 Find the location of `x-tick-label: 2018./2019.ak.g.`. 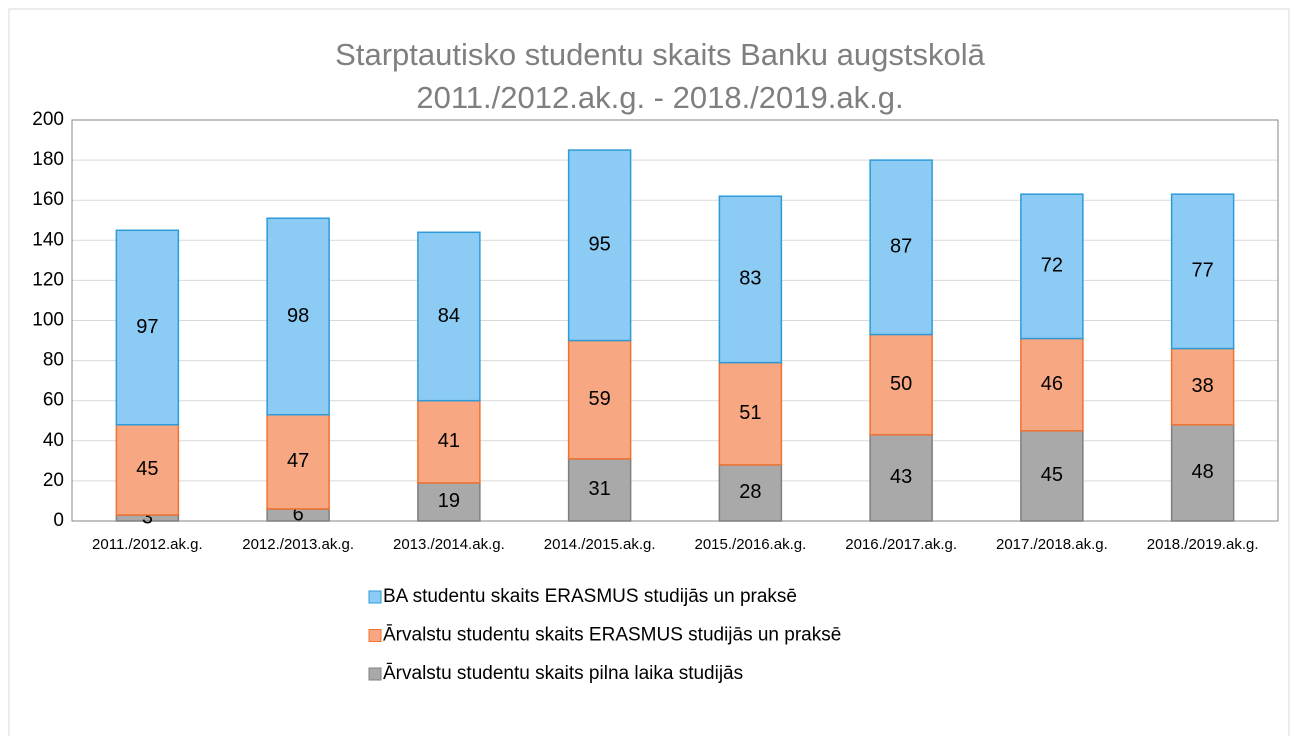

x-tick-label: 2018./2019.ak.g. is located at coordinates (1203, 544).